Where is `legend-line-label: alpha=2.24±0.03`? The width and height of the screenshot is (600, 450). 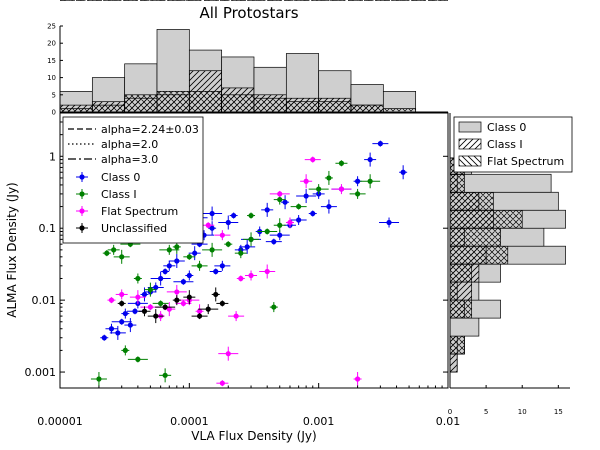
legend-line-label: alpha=2.24±0.03 is located at coordinates (150, 129).